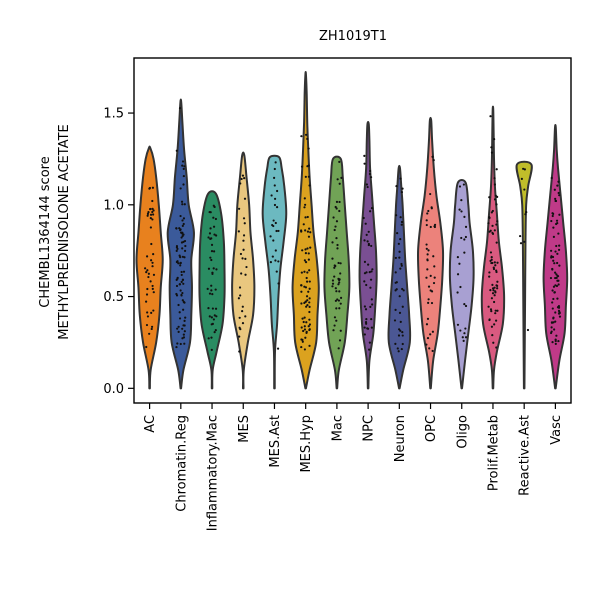 Image resolution: width=600 pixels, height=600 pixels. What do you see at coordinates (493, 247) in the screenshot?
I see `violin-prolif-metab` at bounding box center [493, 247].